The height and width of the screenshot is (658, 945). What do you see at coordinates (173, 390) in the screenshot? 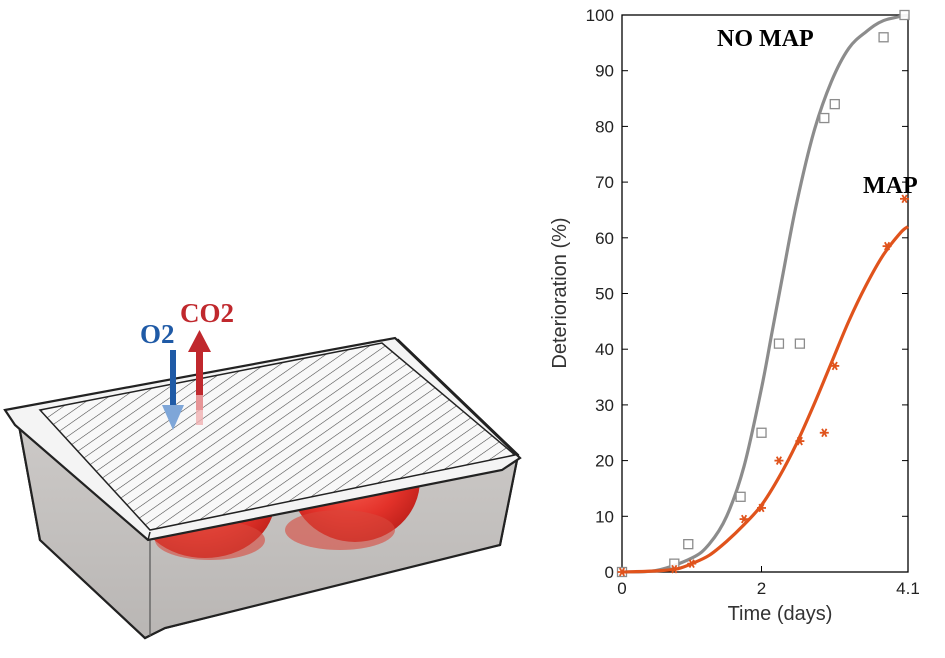
I see `o2-arrow` at bounding box center [173, 390].